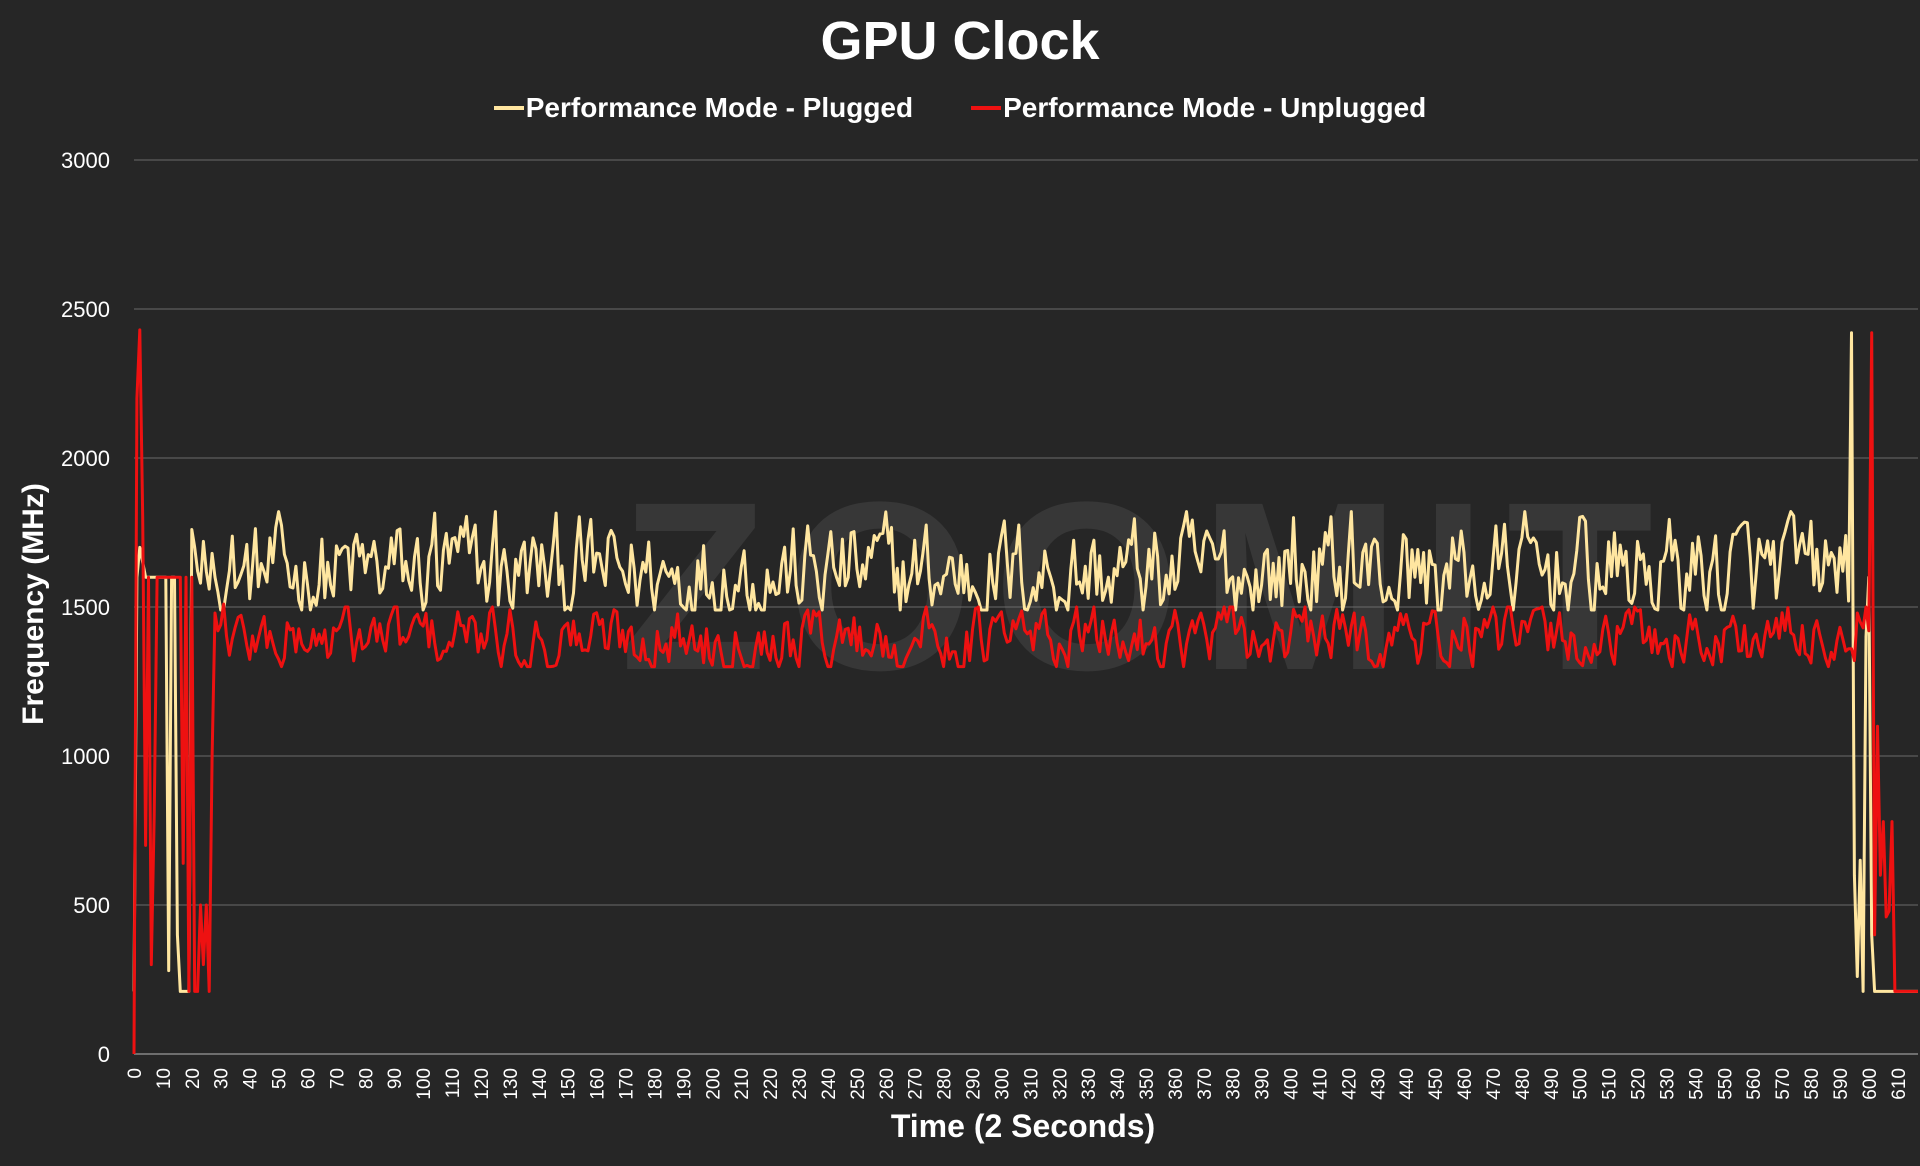 The height and width of the screenshot is (1166, 1920). I want to click on x-tick-label-70: 70, so click(337, 1078).